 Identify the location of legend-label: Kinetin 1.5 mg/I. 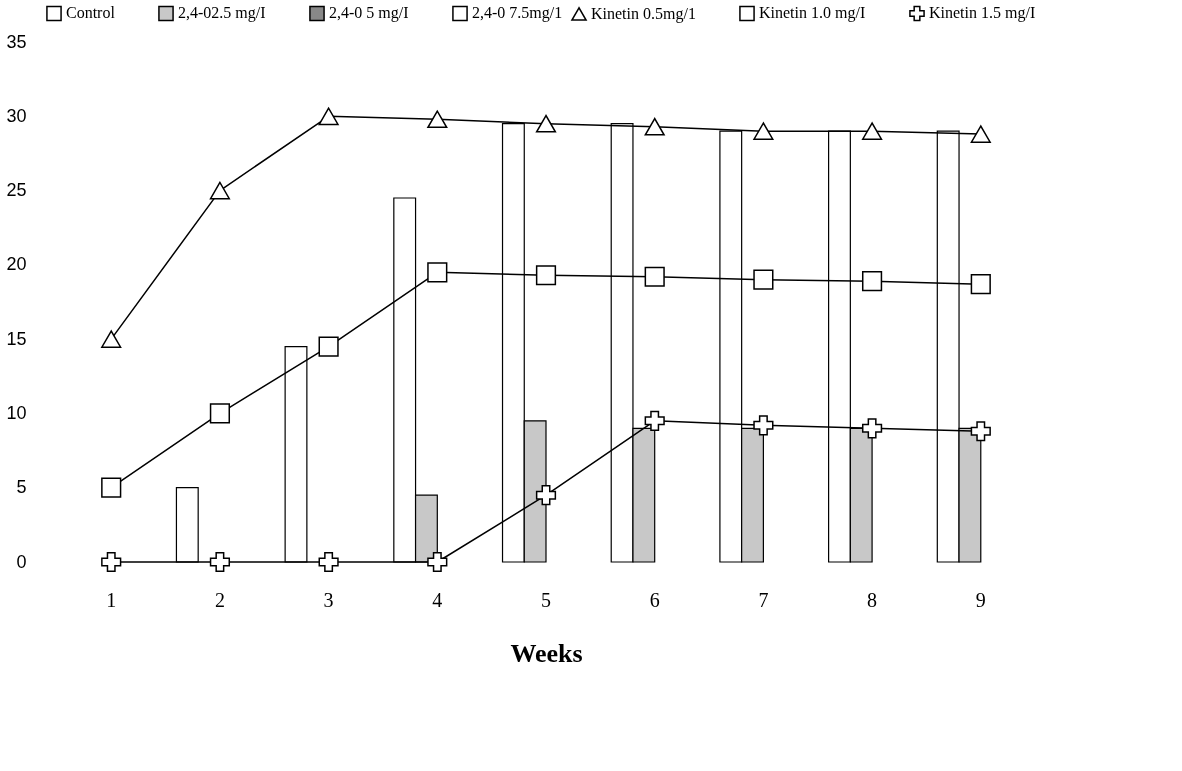
(982, 13).